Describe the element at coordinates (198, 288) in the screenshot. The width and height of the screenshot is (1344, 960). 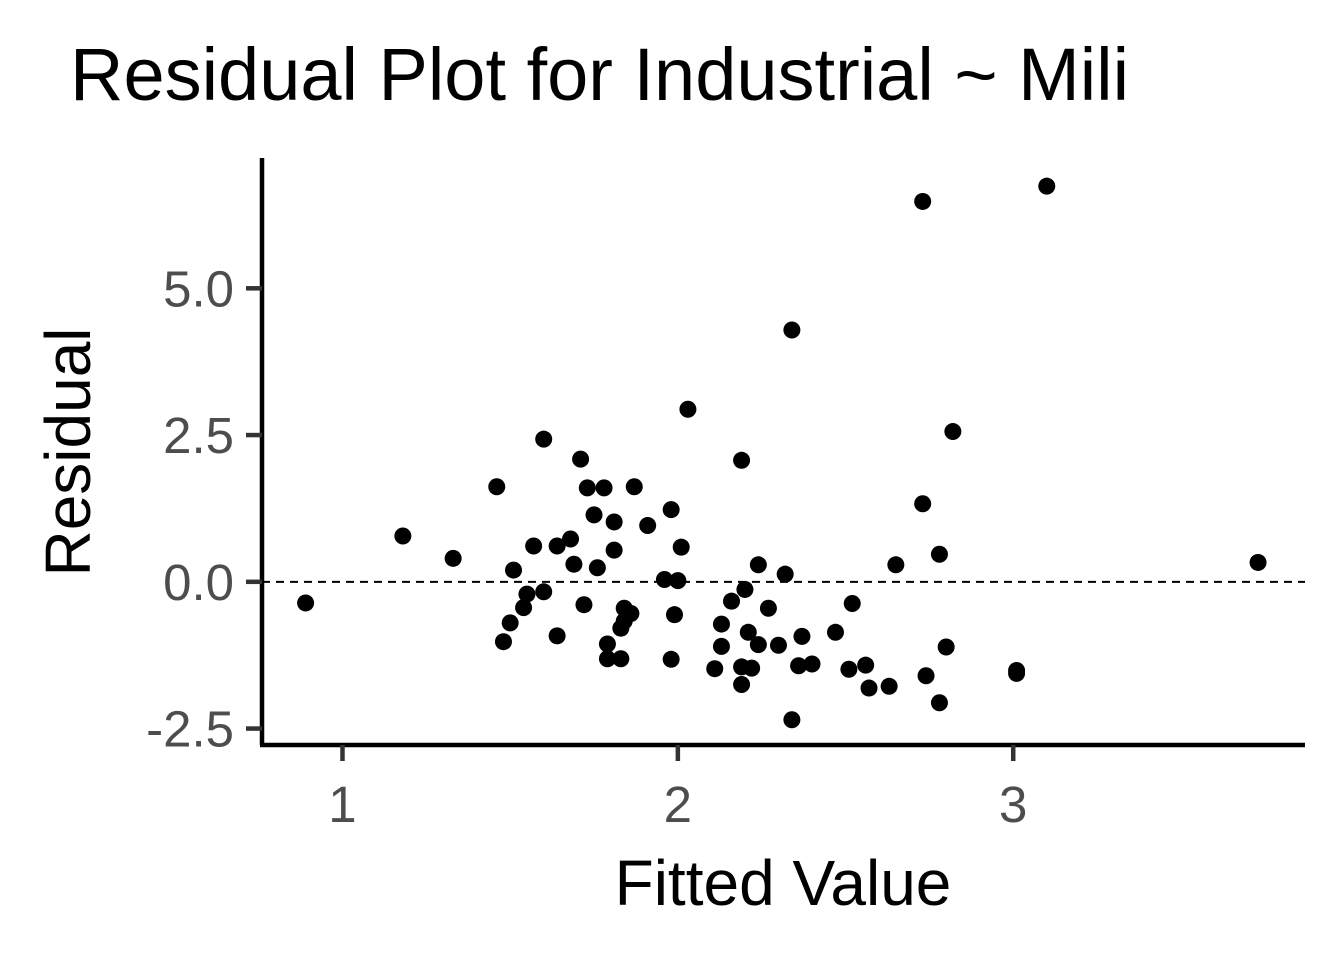
I see `y-tick-label: 5.0` at that location.